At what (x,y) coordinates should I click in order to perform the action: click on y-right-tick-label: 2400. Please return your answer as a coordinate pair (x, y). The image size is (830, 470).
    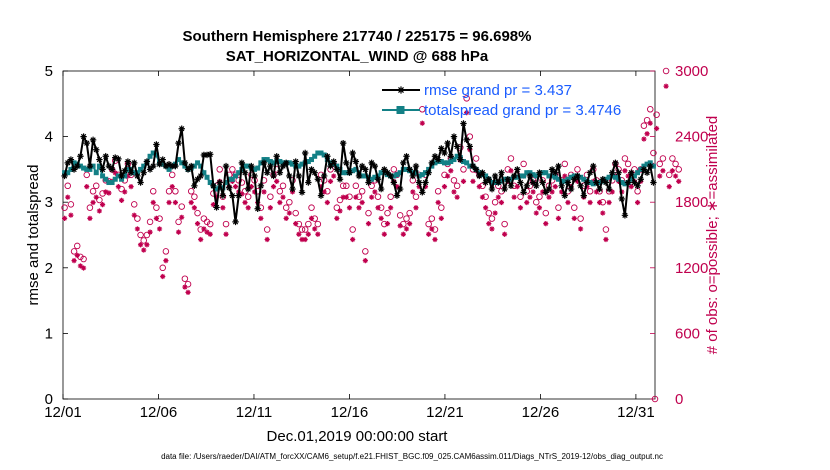
    Looking at the image, I should click on (691, 137).